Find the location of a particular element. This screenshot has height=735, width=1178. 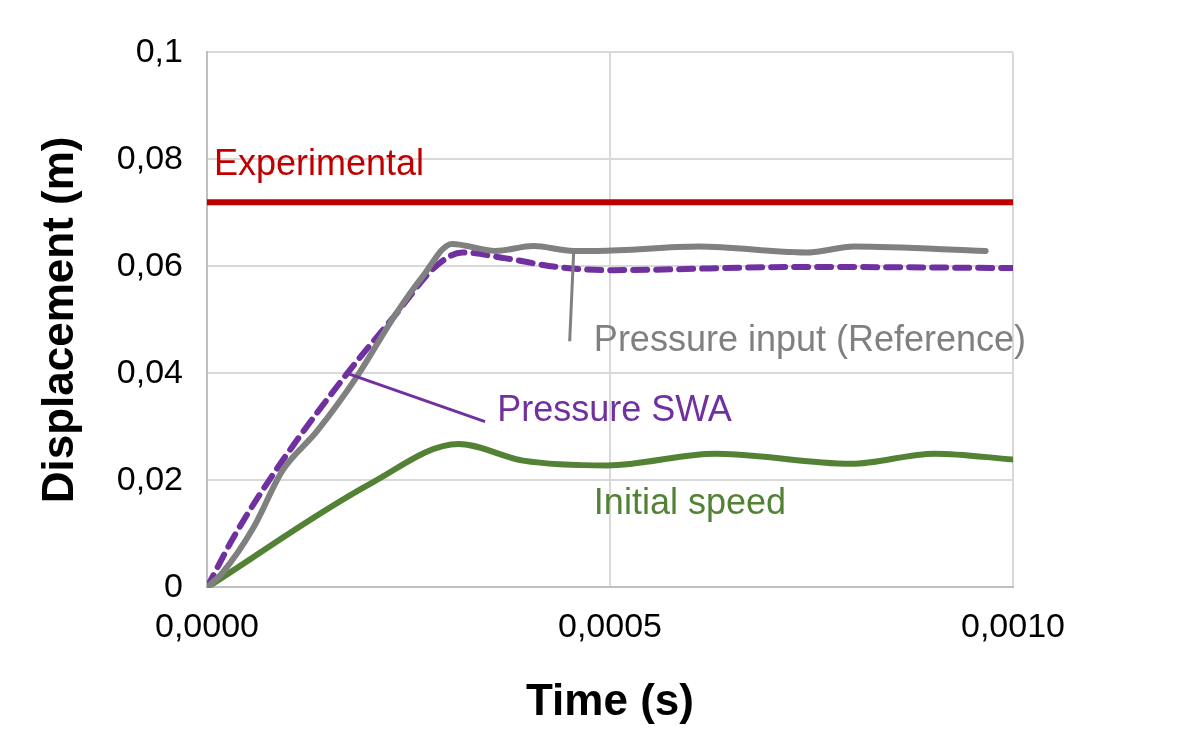

ref-line-label: Experimental is located at coordinates (319, 163).